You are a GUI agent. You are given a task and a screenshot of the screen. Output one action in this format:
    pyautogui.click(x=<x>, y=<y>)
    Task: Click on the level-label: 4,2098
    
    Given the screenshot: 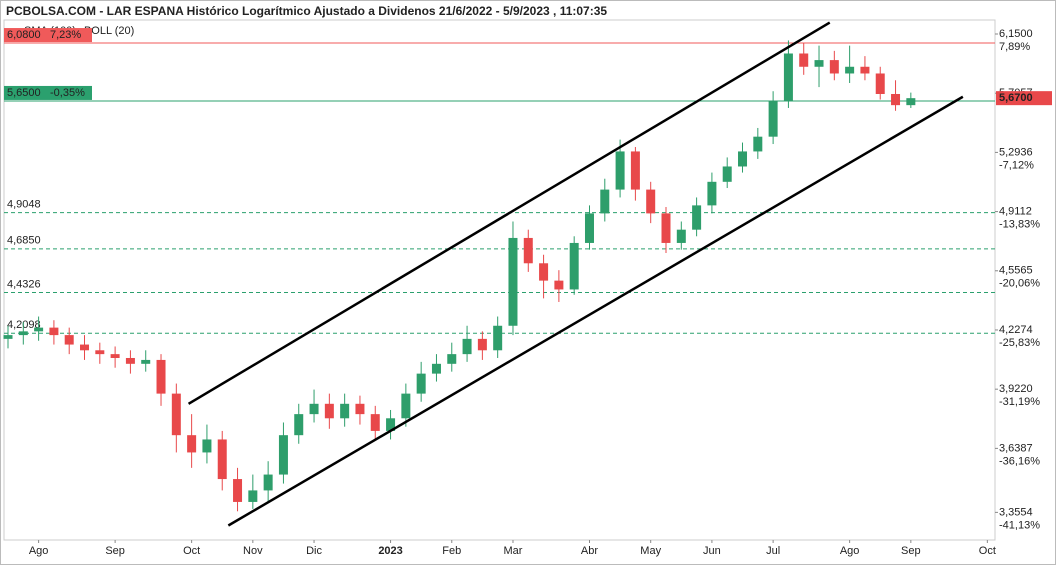 What is the action you would take?
    pyautogui.click(x=24, y=325)
    